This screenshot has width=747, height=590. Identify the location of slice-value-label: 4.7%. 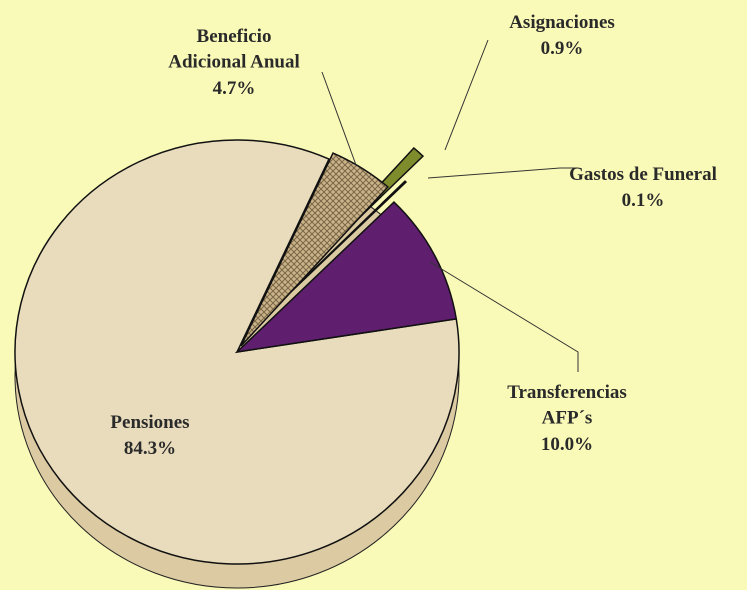
(234, 88).